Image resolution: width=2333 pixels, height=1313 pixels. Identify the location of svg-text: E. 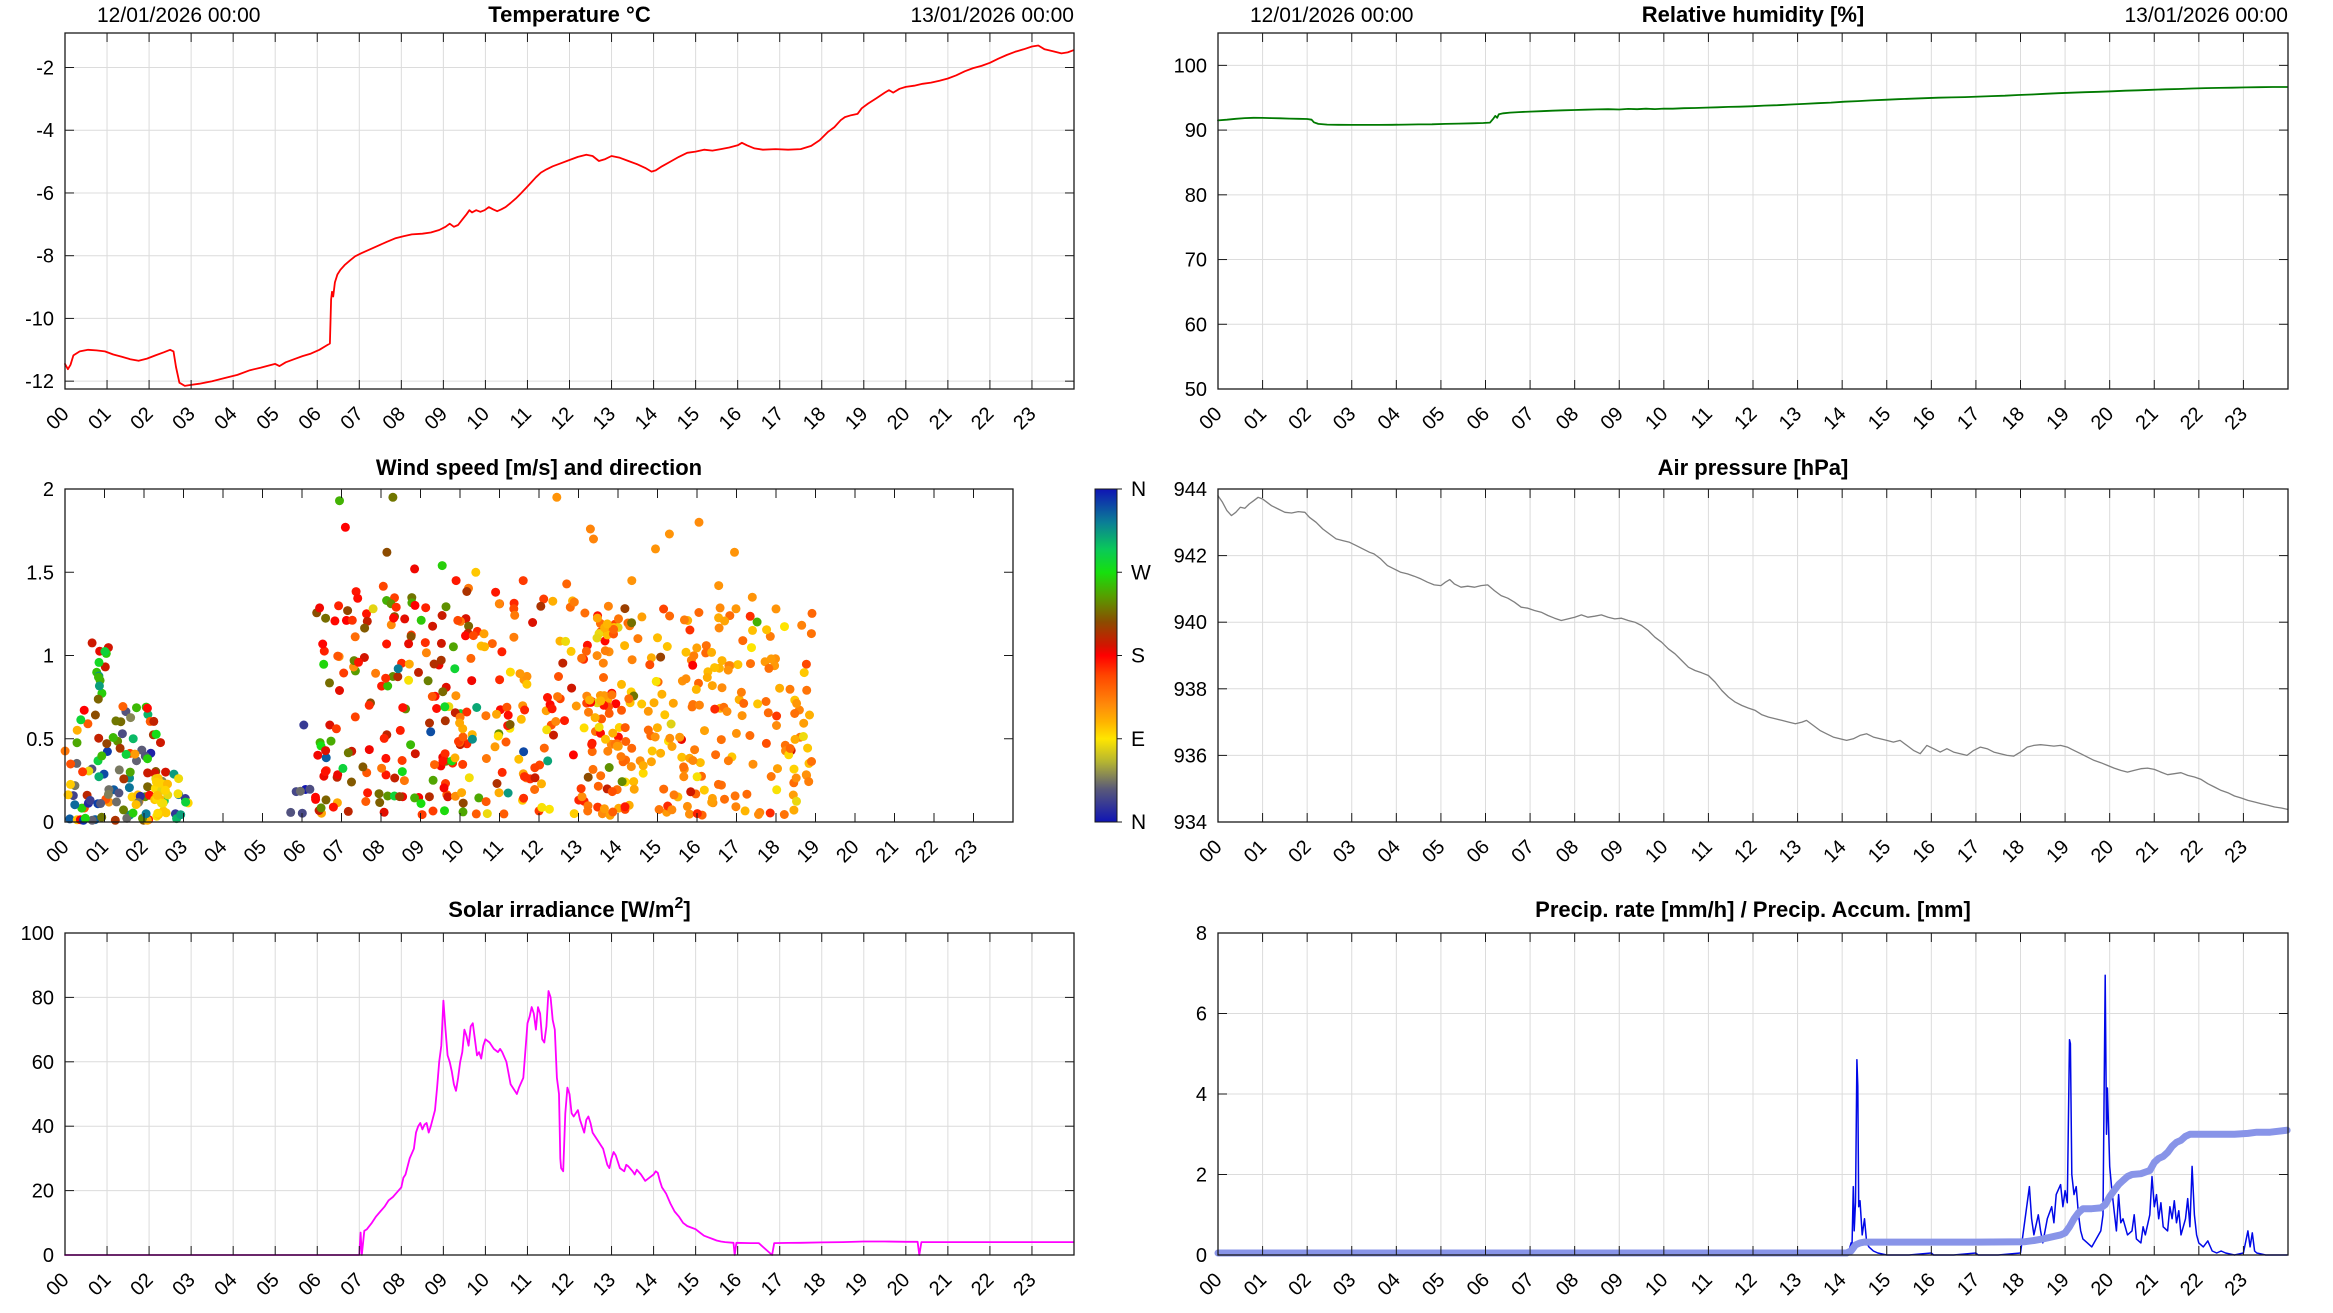
(1138, 739).